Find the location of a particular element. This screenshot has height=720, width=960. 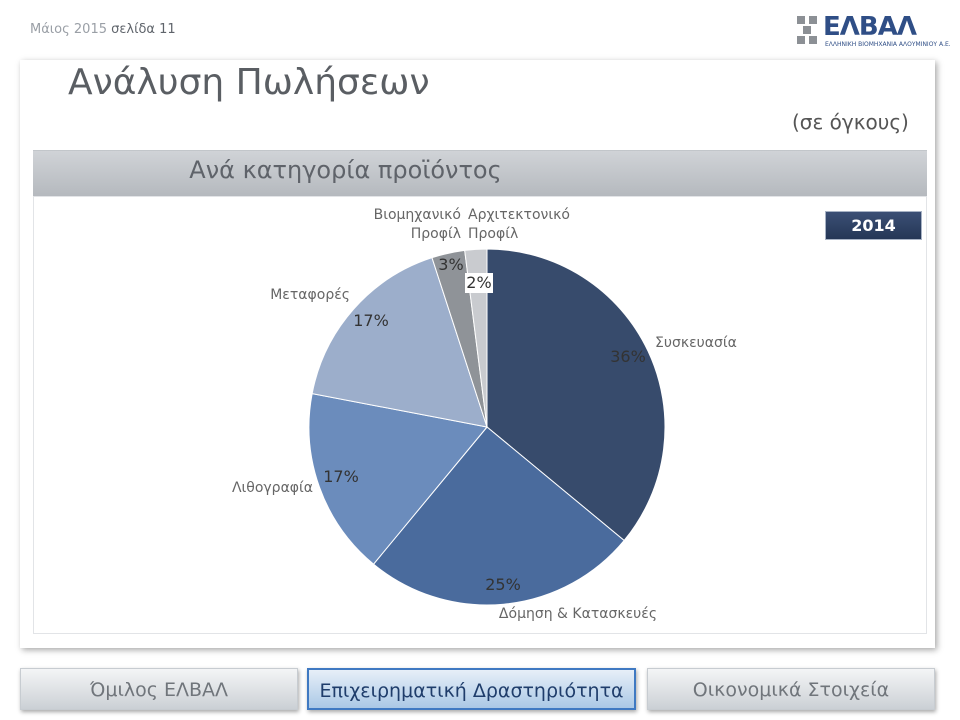

tab-financial-data-label: Οικονομικά Στοιχεία is located at coordinates (791, 690).